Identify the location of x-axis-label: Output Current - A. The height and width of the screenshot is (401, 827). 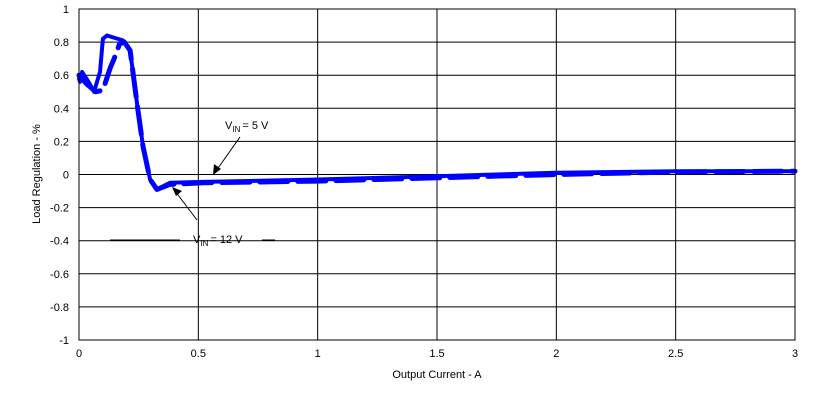
(437, 375).